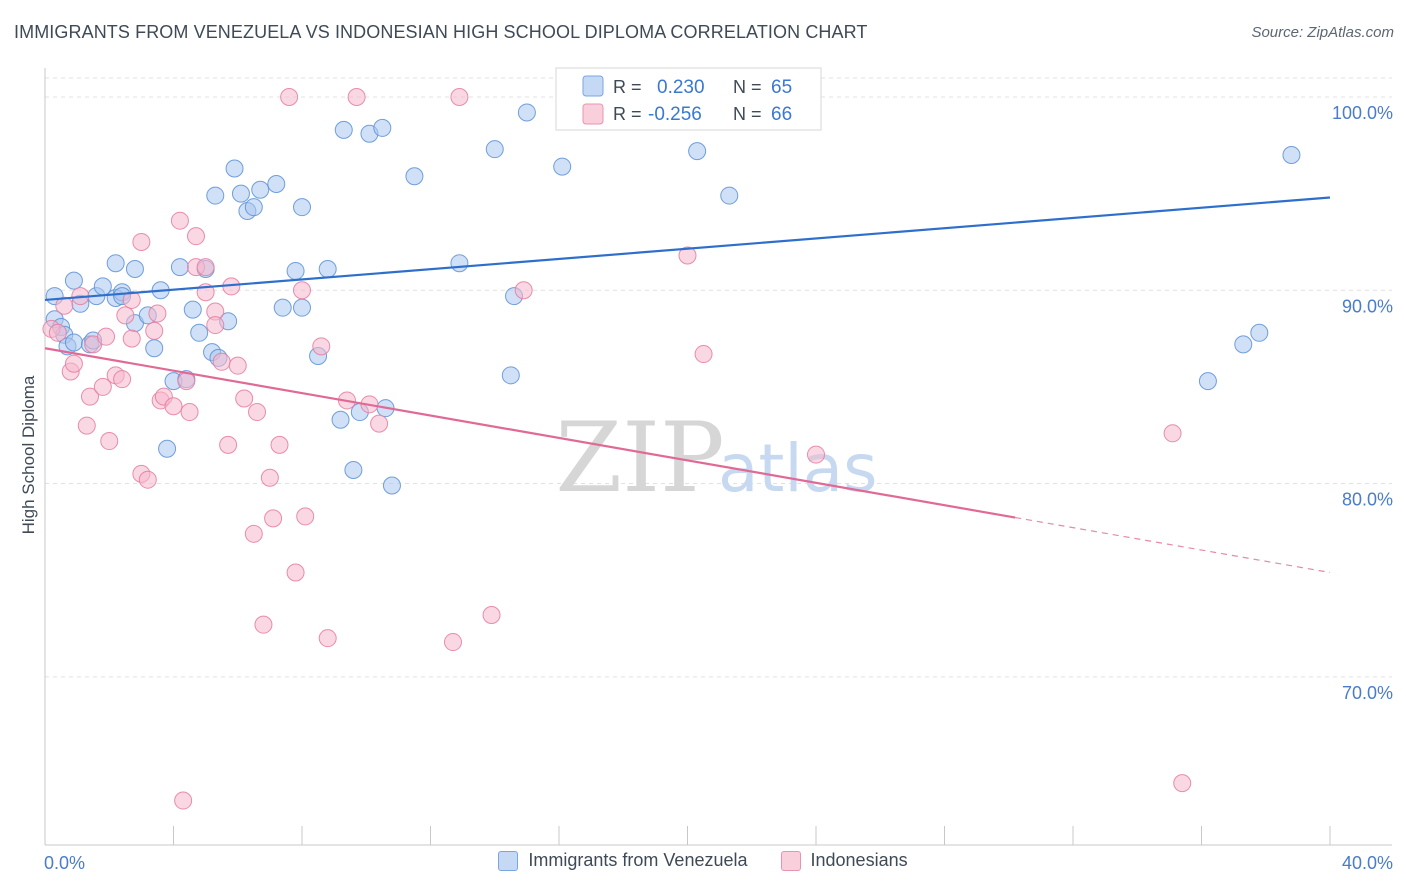 This screenshot has width=1406, height=892. I want to click on legend-swatch-blue, so click(508, 860).